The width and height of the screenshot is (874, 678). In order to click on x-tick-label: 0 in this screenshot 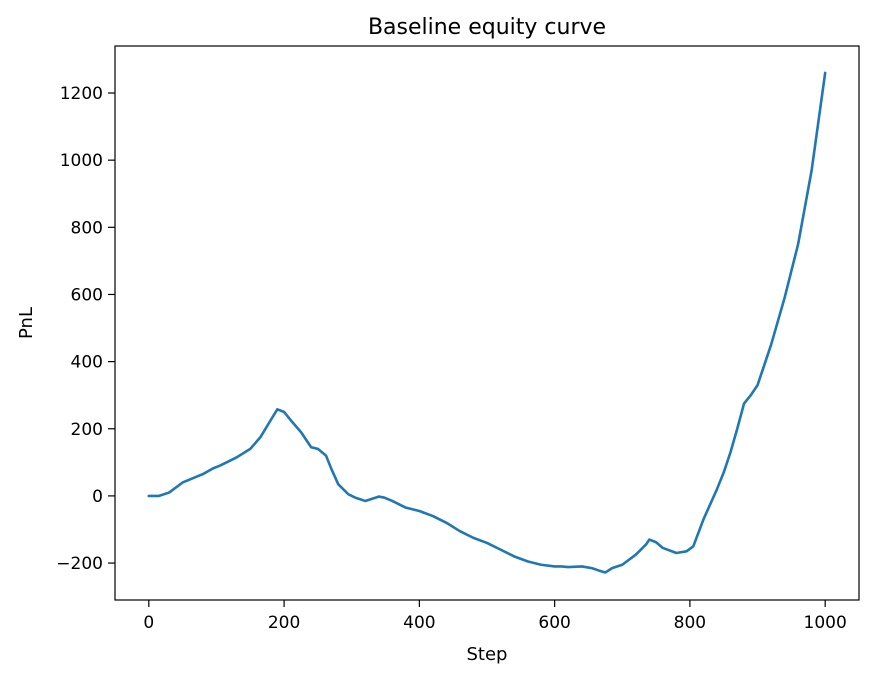, I will do `click(148, 623)`.